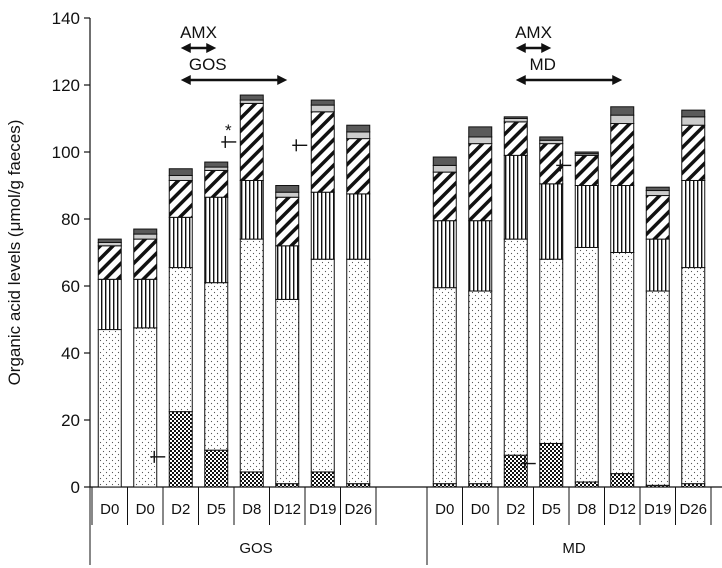  I want to click on annotation-label: AMX, so click(533, 32).